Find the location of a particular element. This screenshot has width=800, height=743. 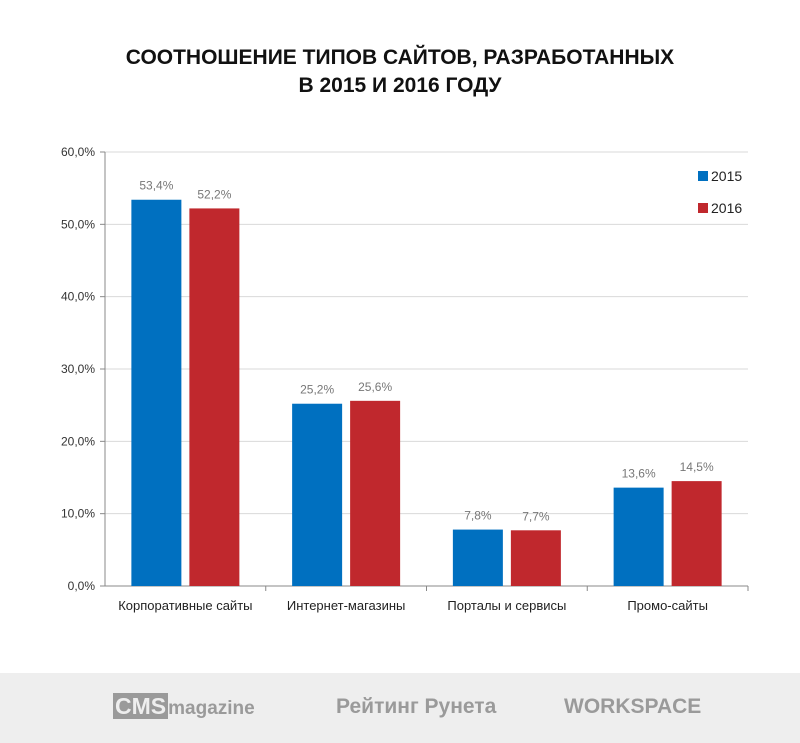

footer: CMS magazine Рейтинг Рунета WORKSPACE is located at coordinates (400, 708).